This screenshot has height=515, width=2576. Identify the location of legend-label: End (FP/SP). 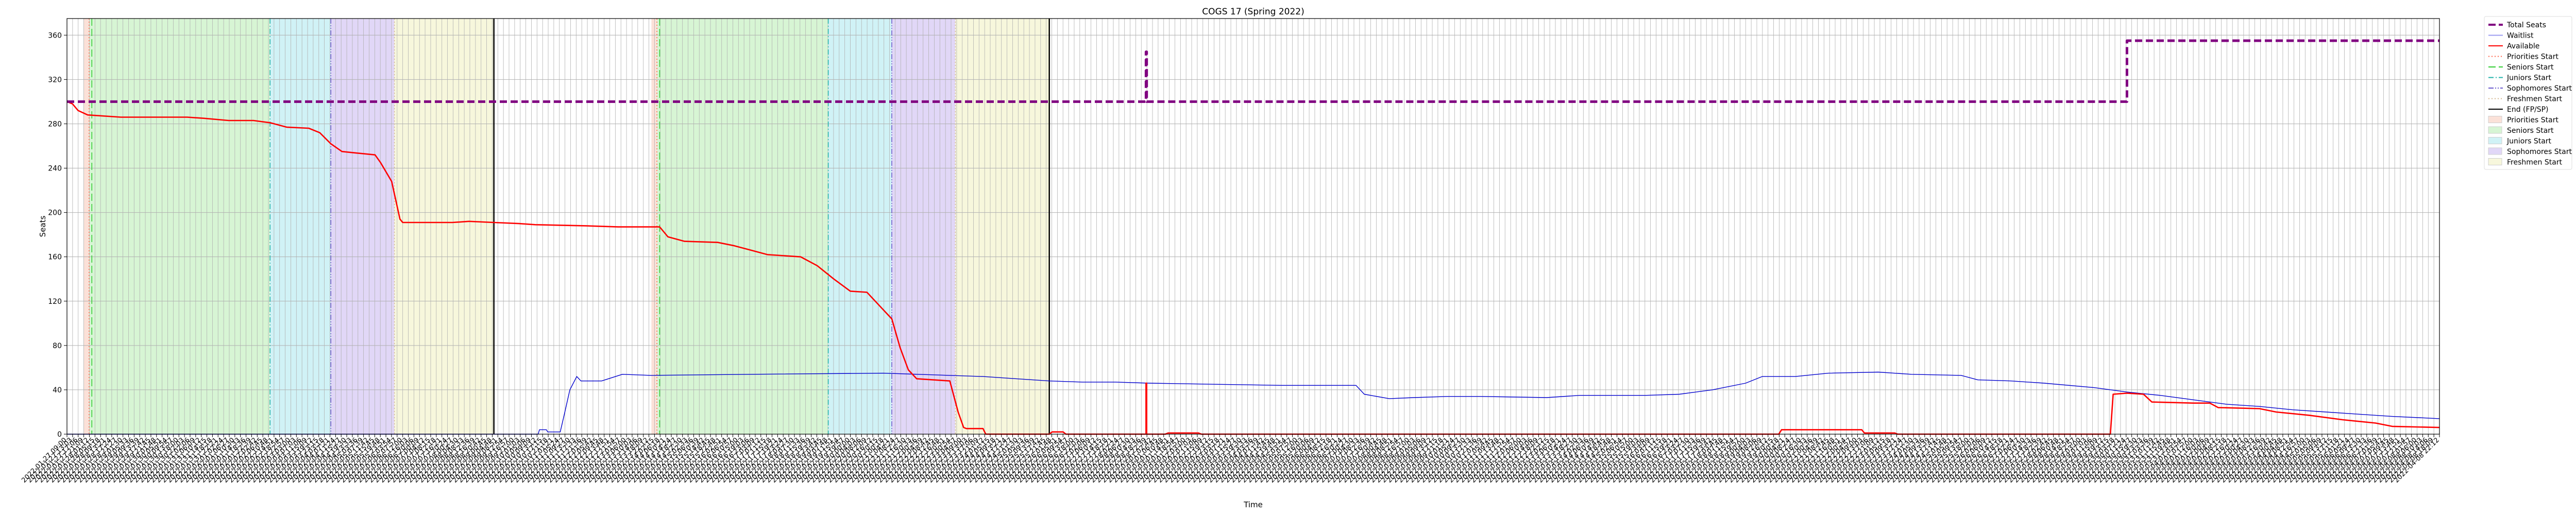
(2528, 110).